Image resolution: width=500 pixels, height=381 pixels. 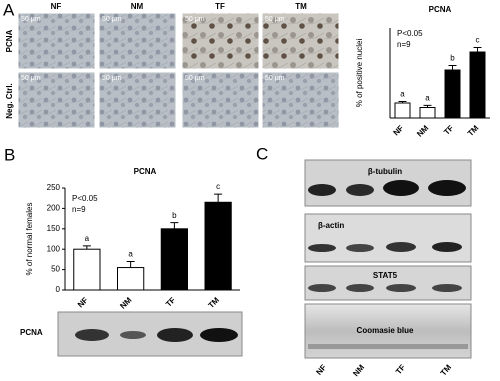 What do you see at coordinates (54, 248) in the screenshot?
I see `y-tick-label: 100` at bounding box center [54, 248].